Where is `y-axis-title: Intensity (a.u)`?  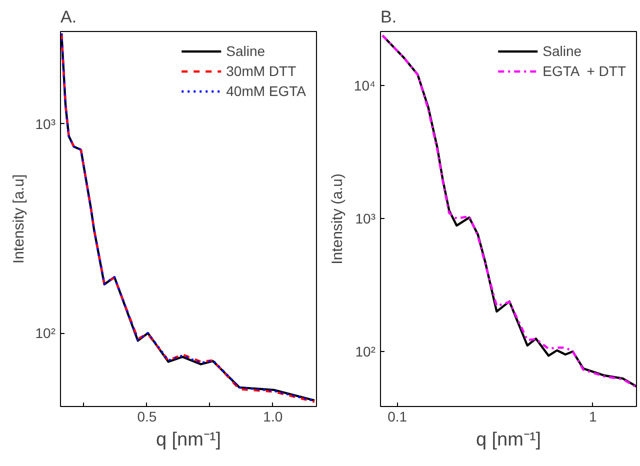 y-axis-title: Intensity (a.u) is located at coordinates (337, 219).